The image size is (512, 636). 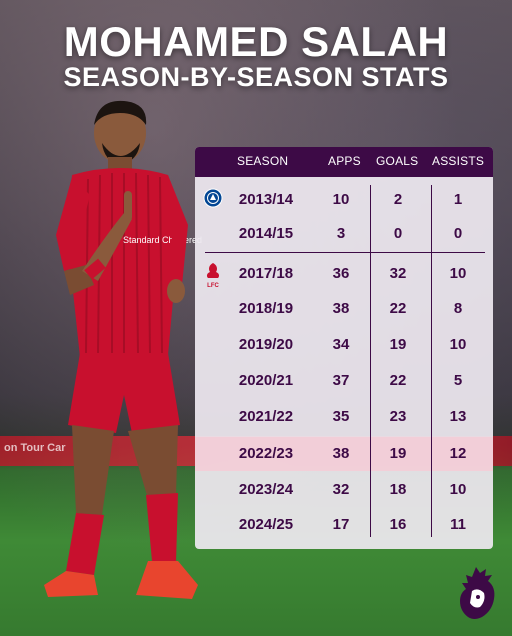 What do you see at coordinates (458, 524) in the screenshot?
I see `row-assists: 11` at bounding box center [458, 524].